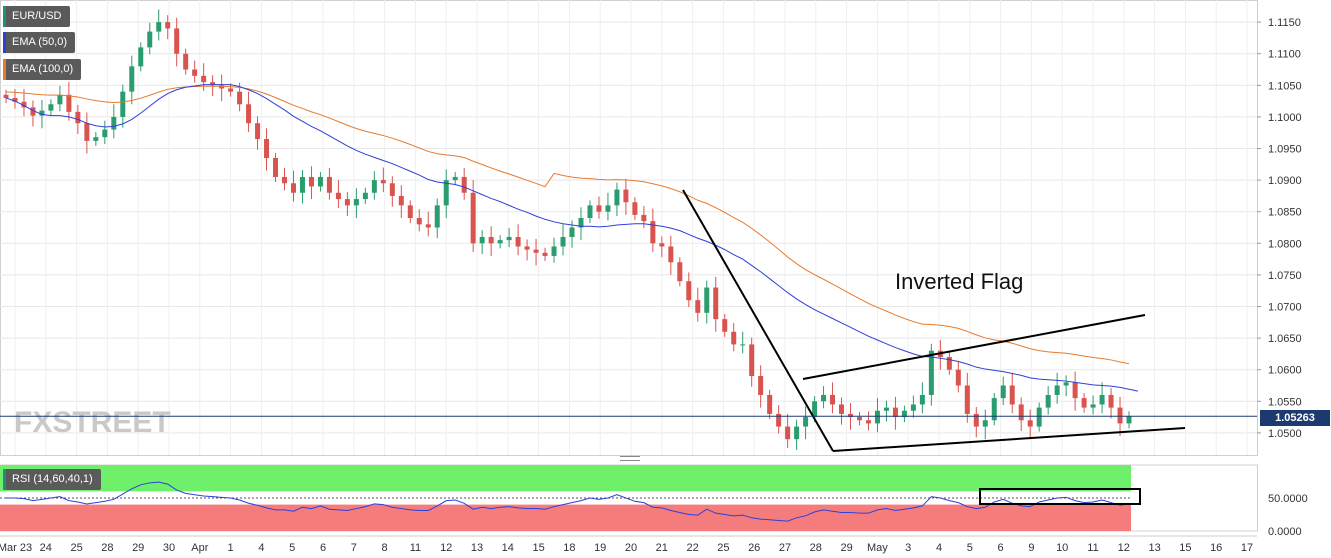 The width and height of the screenshot is (1331, 558). I want to click on price-tick-label: 1.0750, so click(1285, 276).